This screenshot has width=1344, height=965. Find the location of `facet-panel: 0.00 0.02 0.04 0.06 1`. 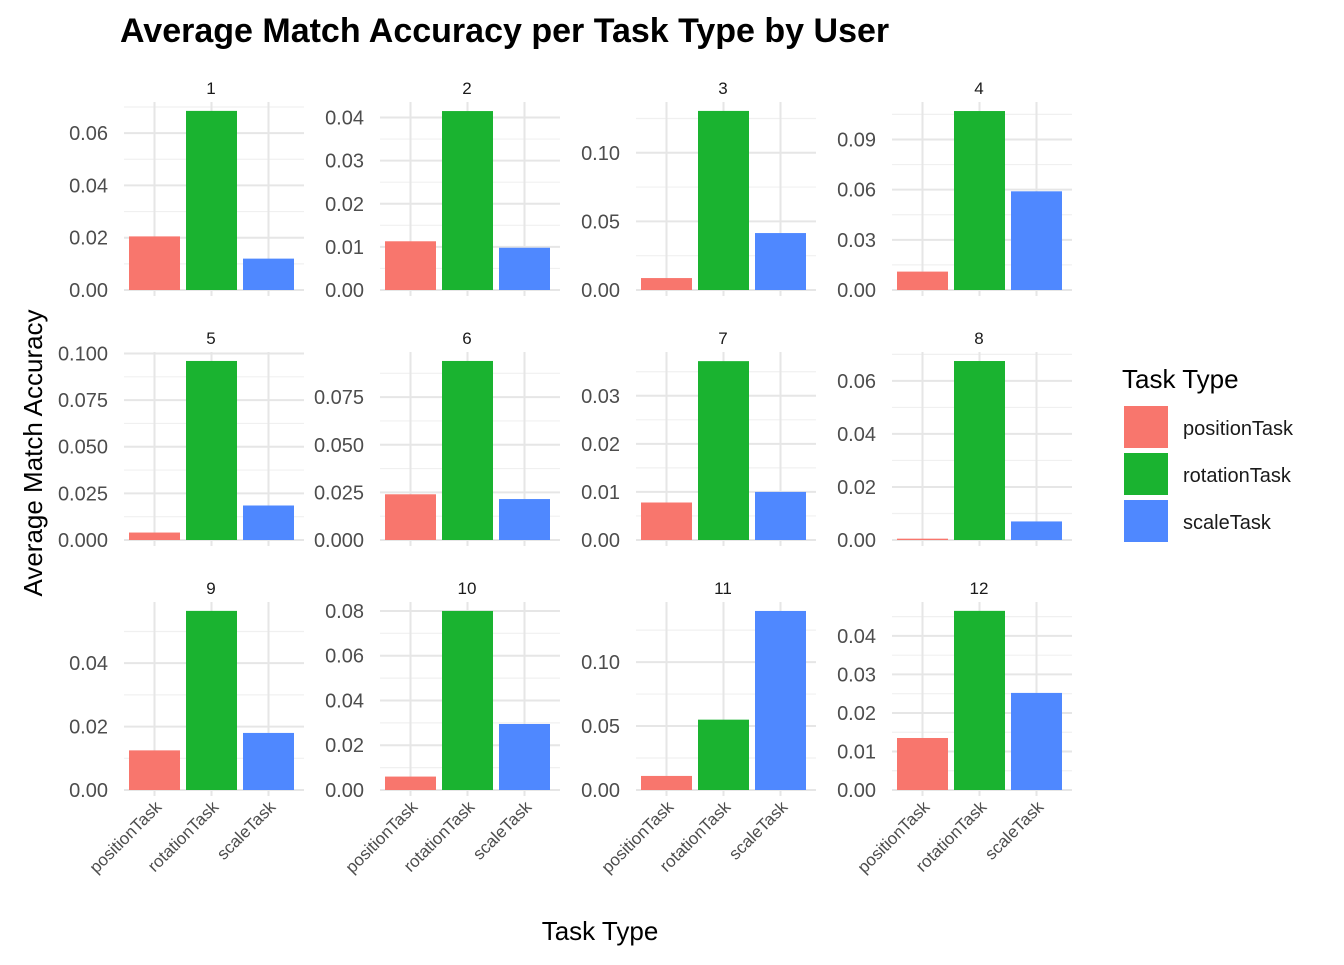

facet-panel: 0.00 0.02 0.04 0.06 1 is located at coordinates (186, 190).